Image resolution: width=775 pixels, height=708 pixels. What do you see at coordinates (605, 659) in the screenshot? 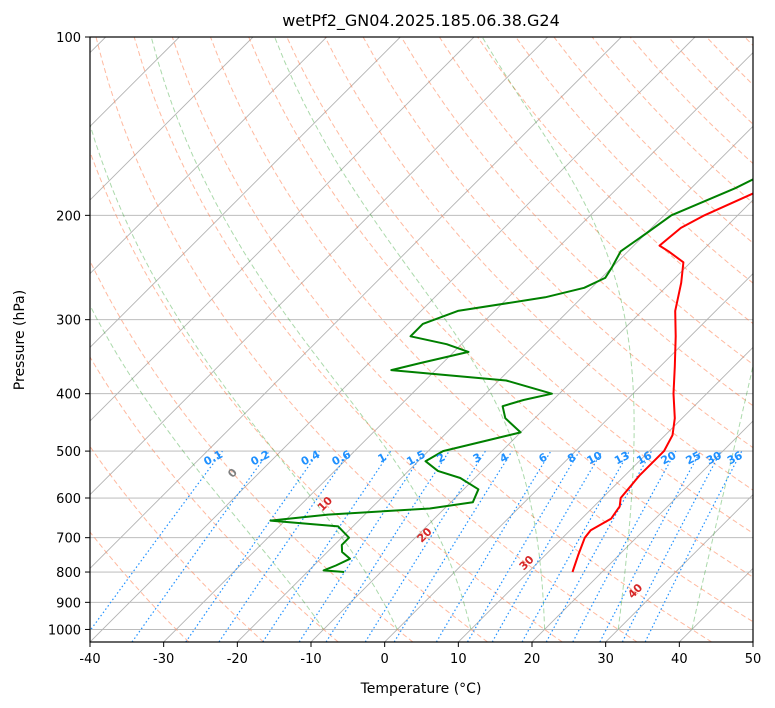
I see `x-tick-label: 30` at bounding box center [605, 659].